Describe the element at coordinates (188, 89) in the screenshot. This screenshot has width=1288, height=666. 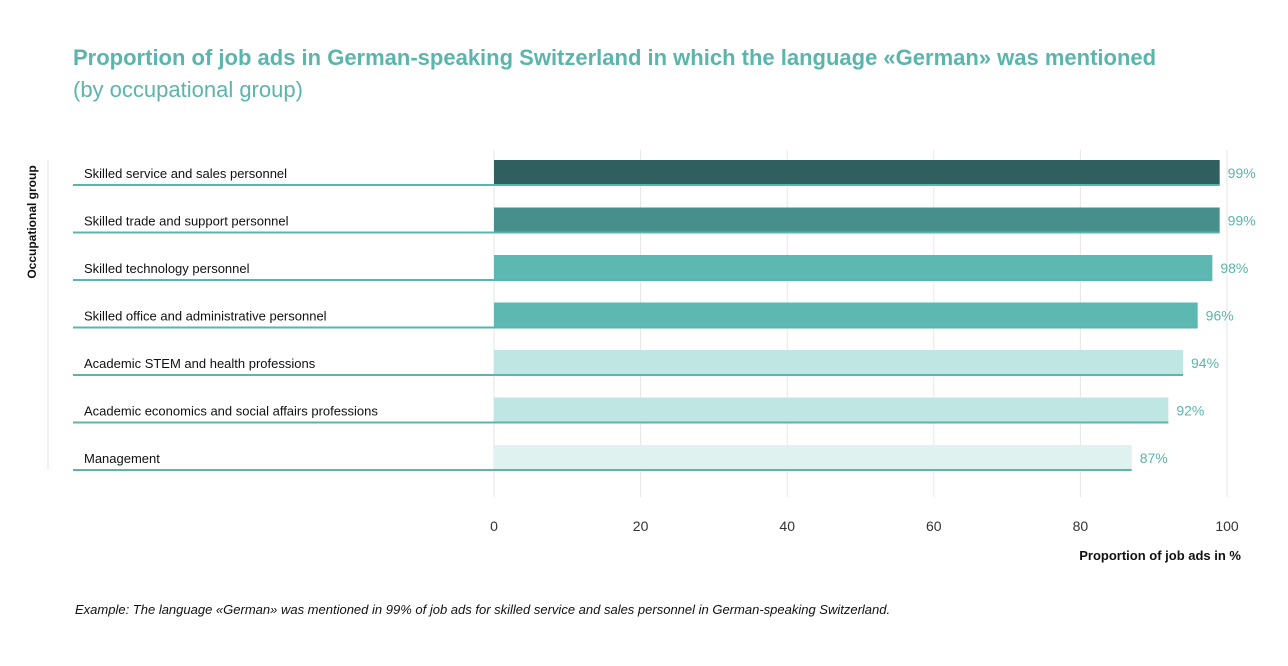
I see `chart-subtitle: (by occupational group)` at that location.